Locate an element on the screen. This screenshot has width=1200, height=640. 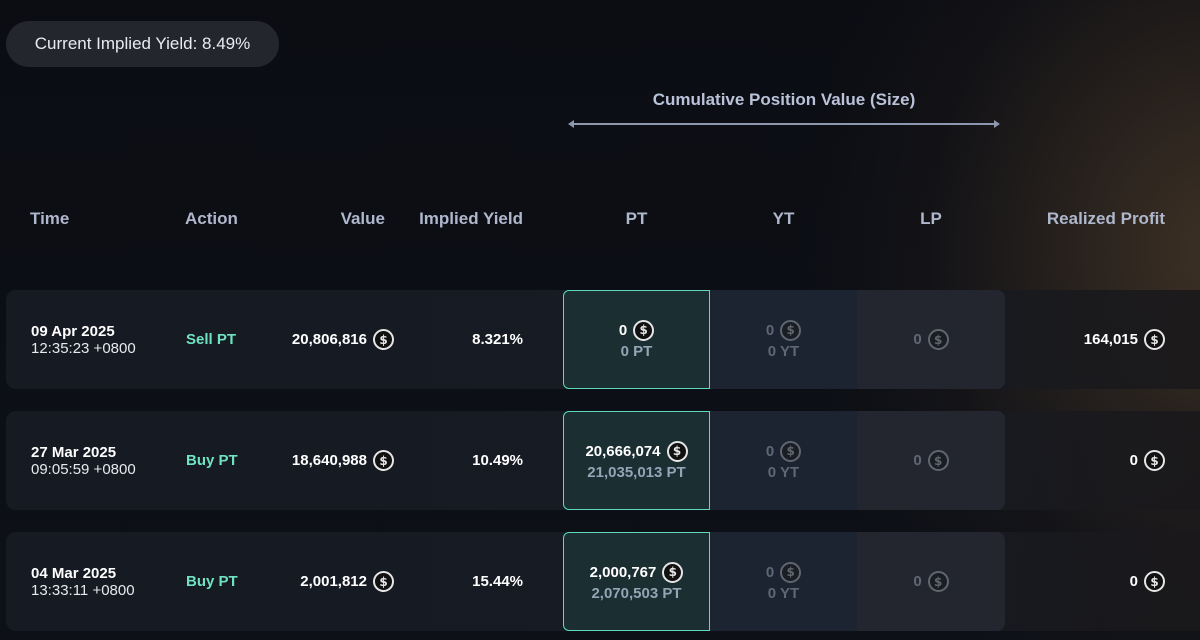
row-implied-yield: 10.49% is located at coordinates (497, 460).